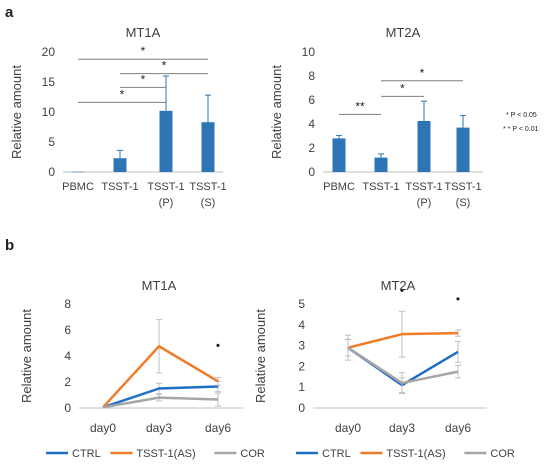  What do you see at coordinates (301, 387) in the screenshot?
I see `y-tick-label: 1` at bounding box center [301, 387].